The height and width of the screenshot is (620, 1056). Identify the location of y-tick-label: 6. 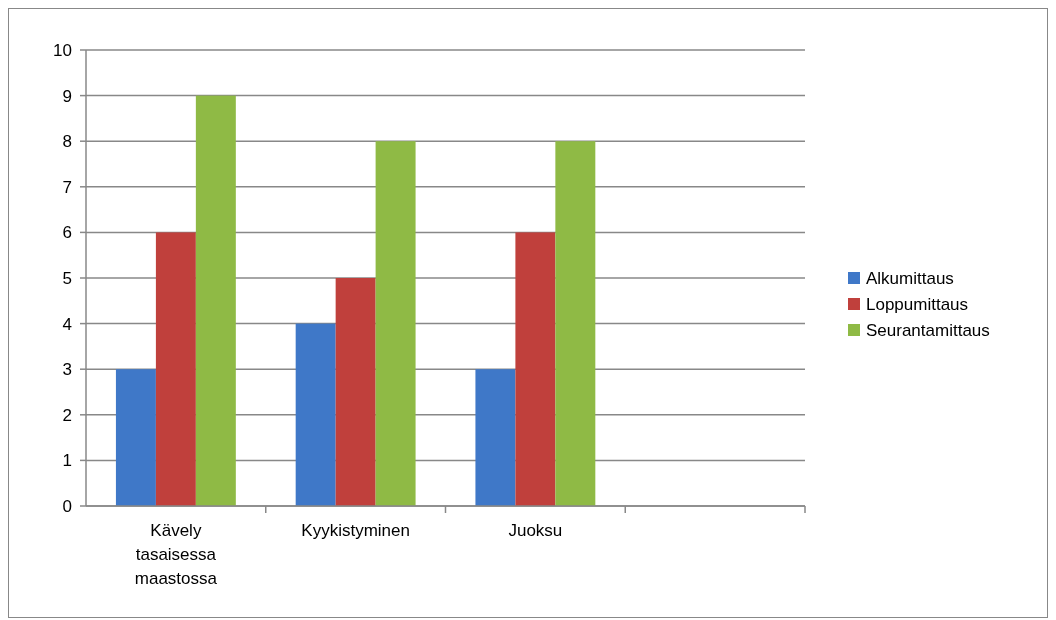
(67, 233).